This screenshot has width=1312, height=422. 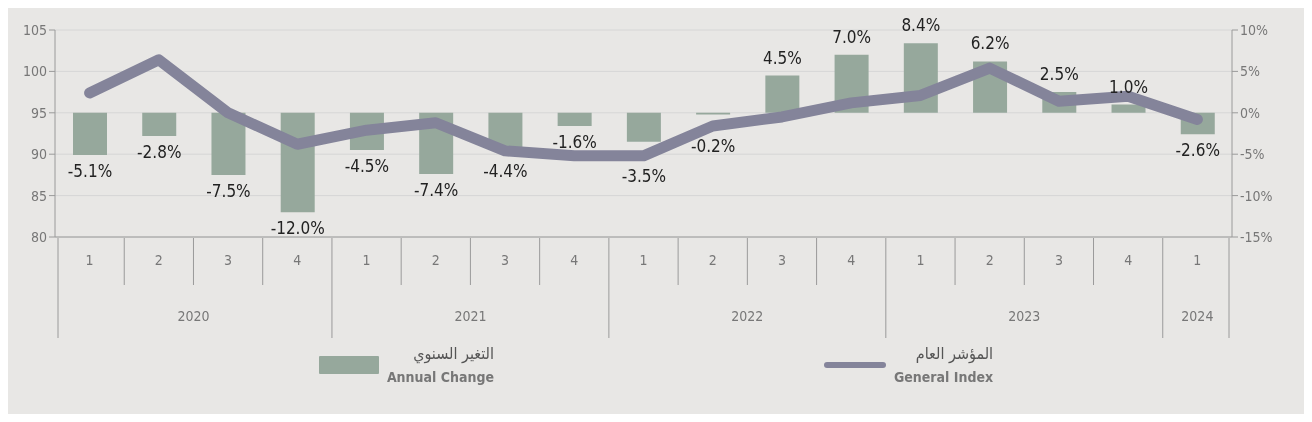 I want to click on data-label: -2.8%, so click(x=159, y=151).